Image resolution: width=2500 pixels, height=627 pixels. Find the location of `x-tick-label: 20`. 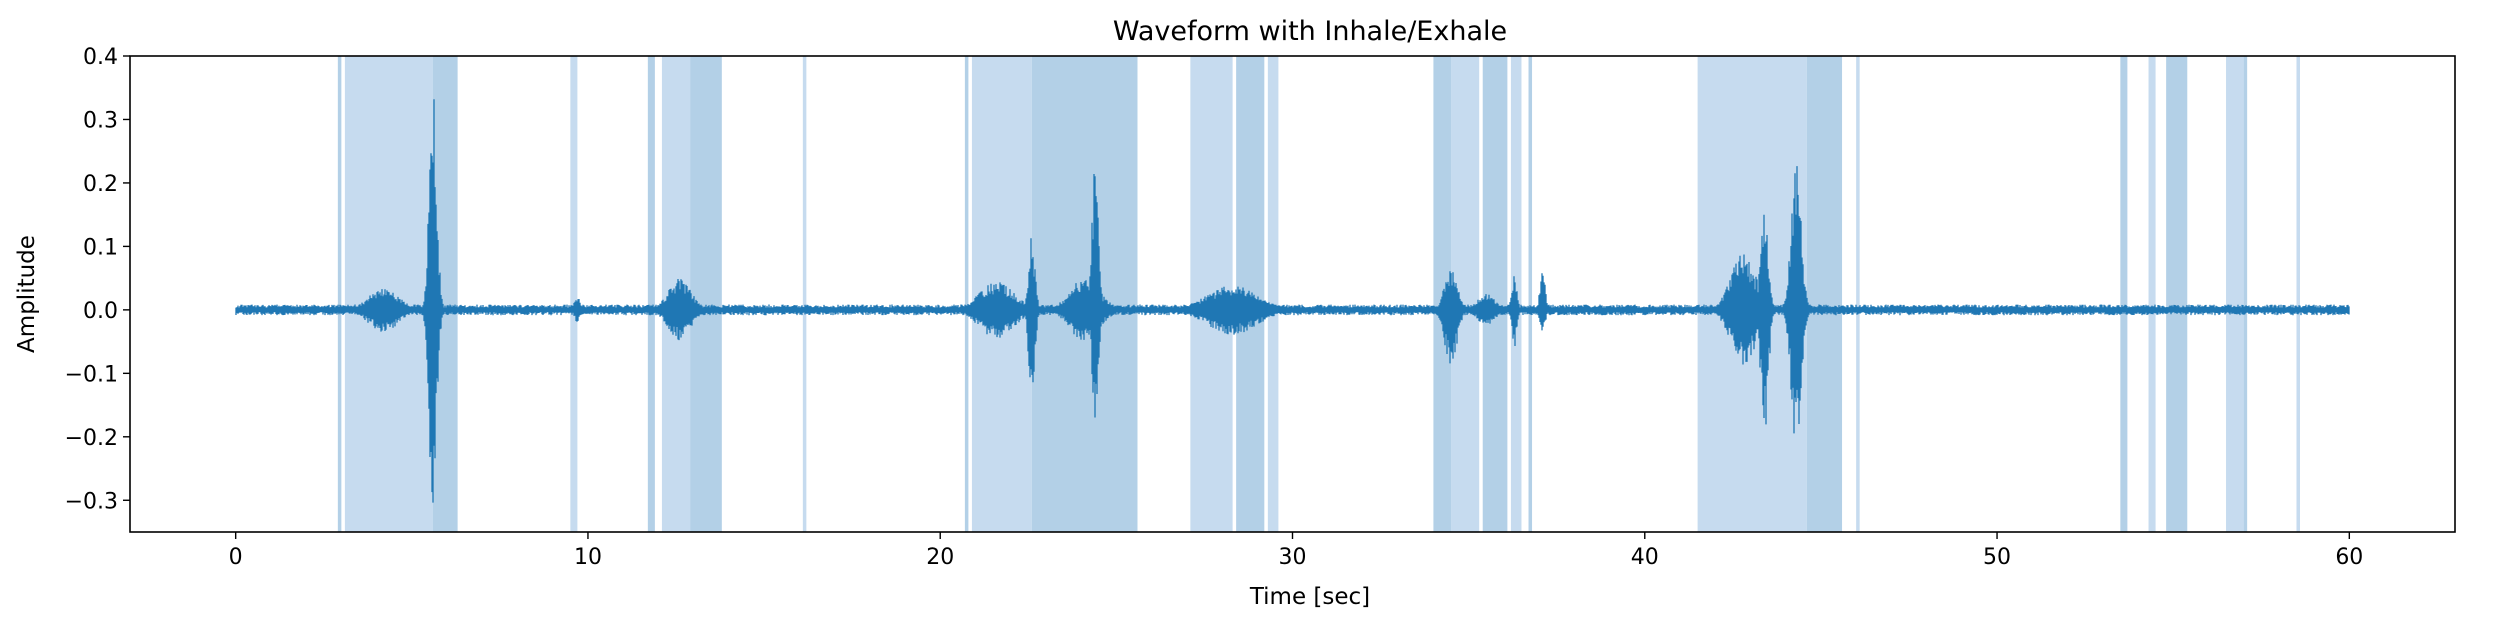

x-tick-label: 20 is located at coordinates (940, 557).